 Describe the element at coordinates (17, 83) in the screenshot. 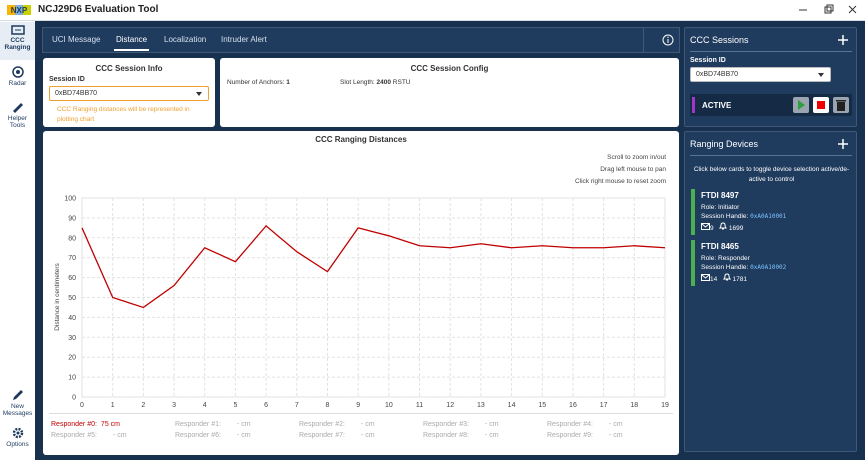

I see `nav-label: Radar` at that location.